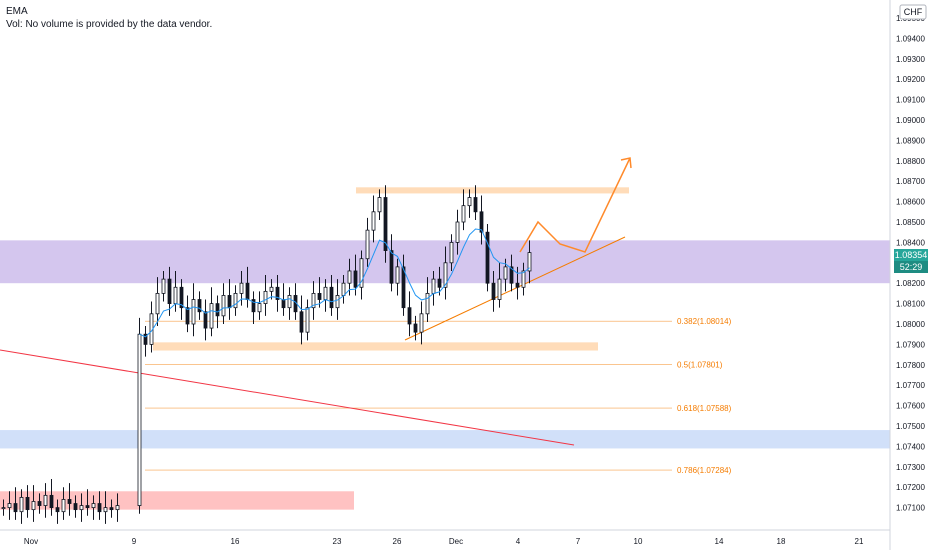 The height and width of the screenshot is (550, 932). I want to click on price-tick-label: 1.08700, so click(910, 181).